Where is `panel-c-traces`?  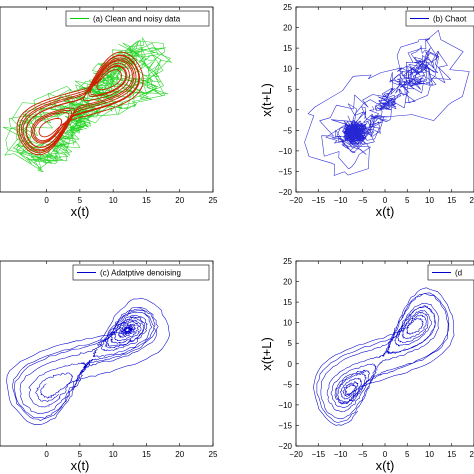
panel-c-traces is located at coordinates (88, 361).